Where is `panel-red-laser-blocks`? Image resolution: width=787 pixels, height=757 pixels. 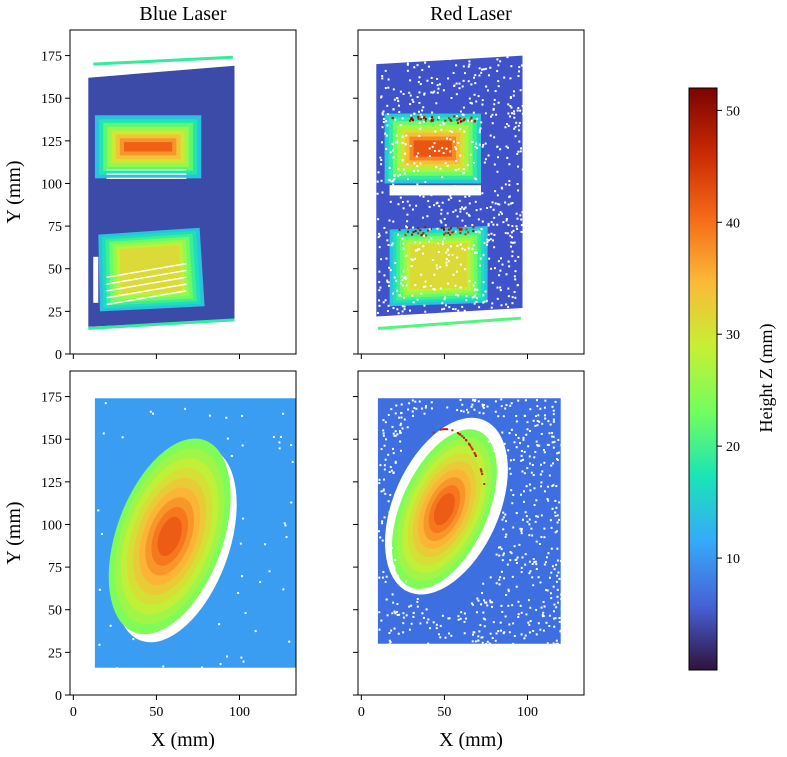 panel-red-laser-blocks is located at coordinates (469, 194).